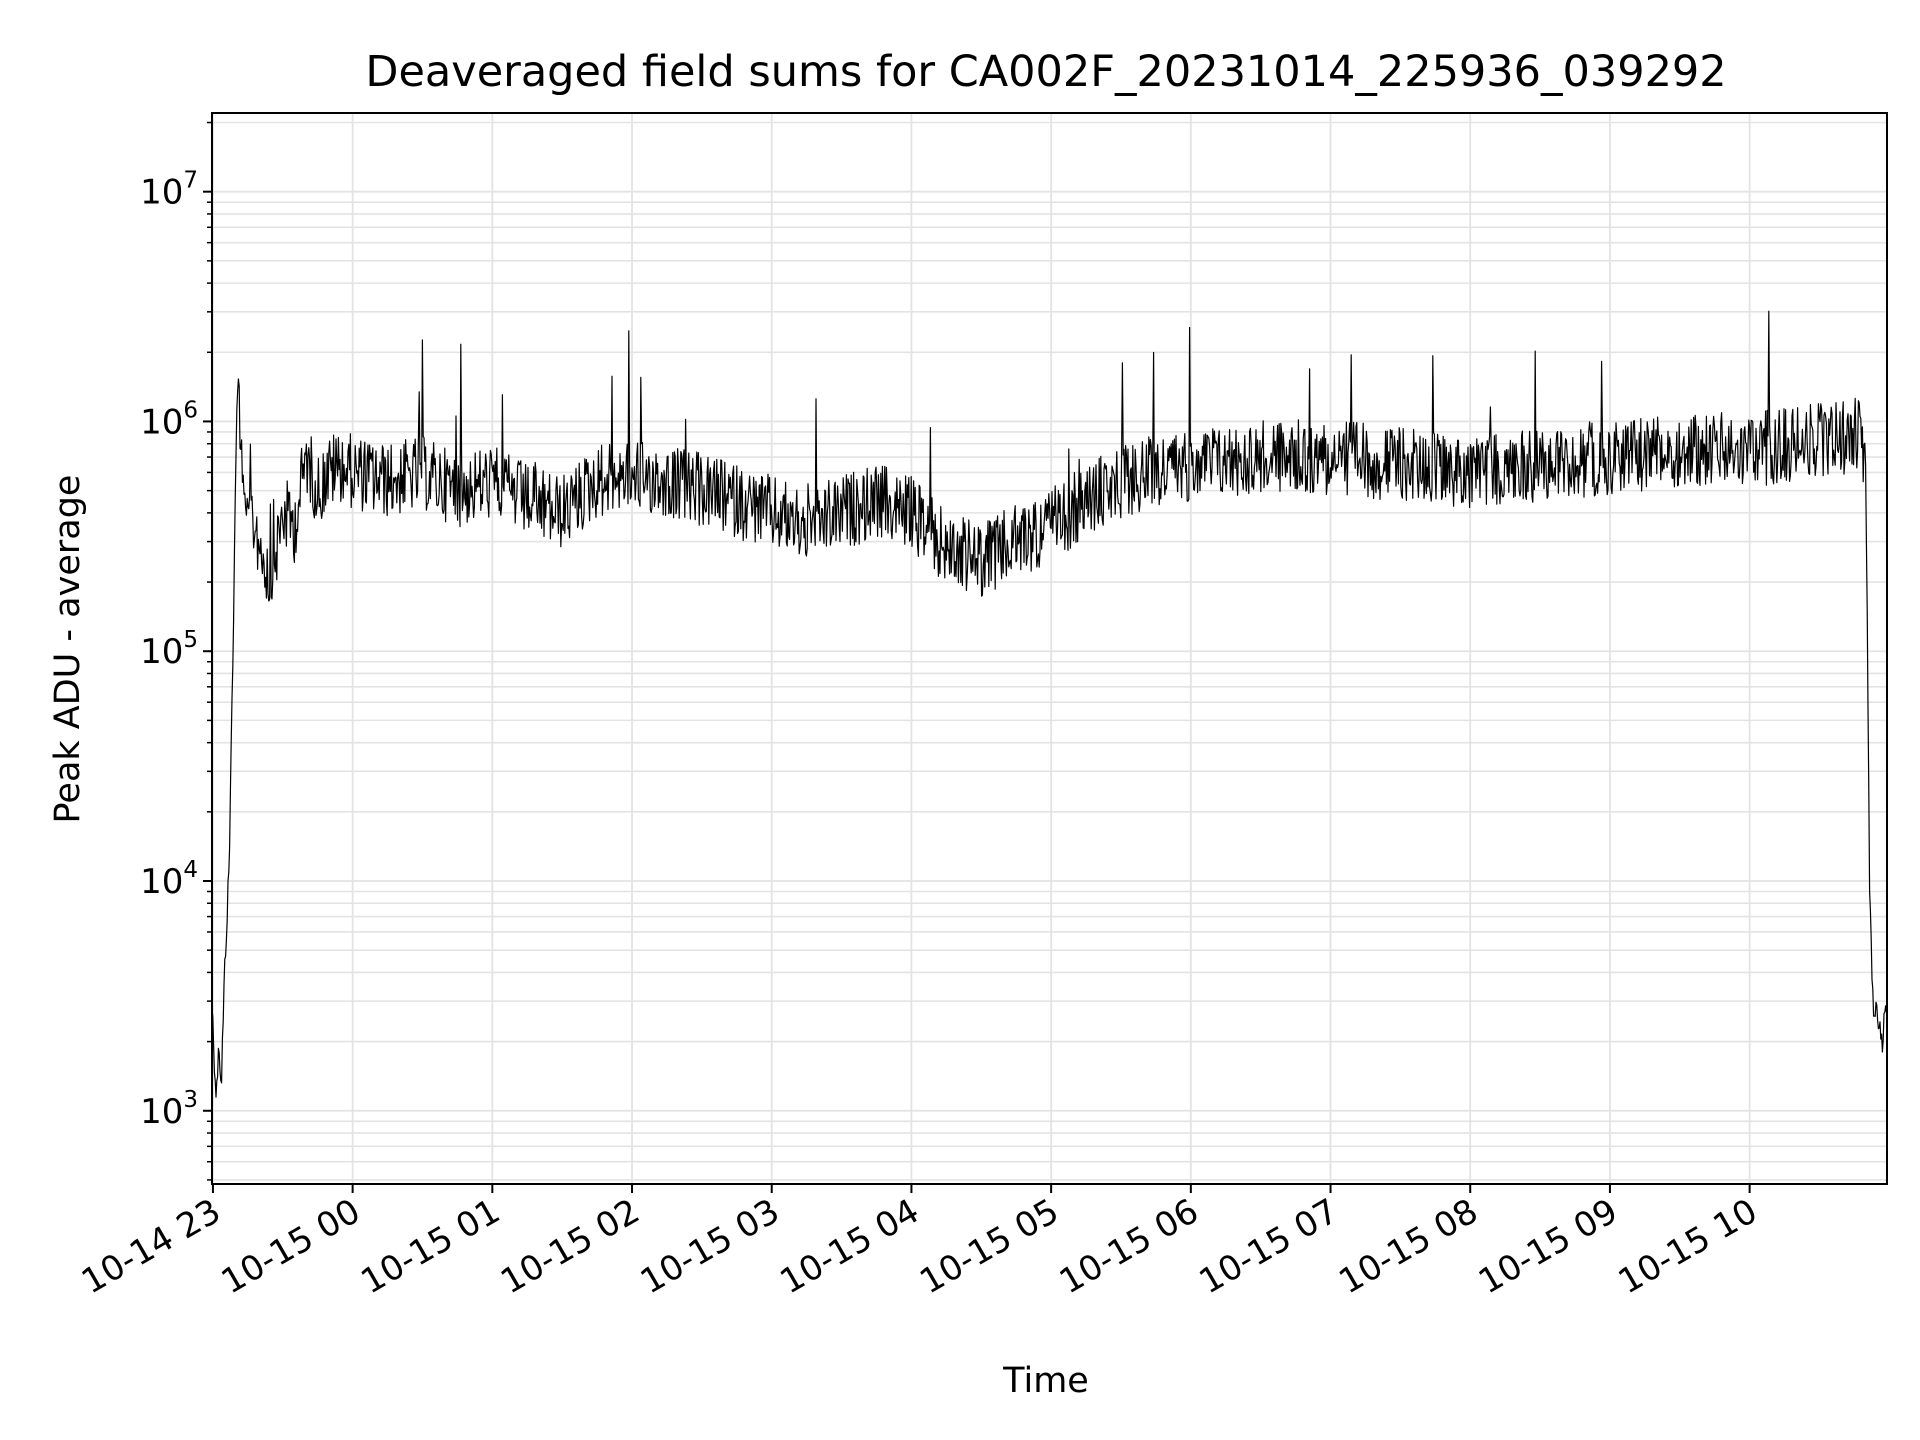  Describe the element at coordinates (1269, 1246) in the screenshot. I see `x-tick-label: 10-15 07` at that location.